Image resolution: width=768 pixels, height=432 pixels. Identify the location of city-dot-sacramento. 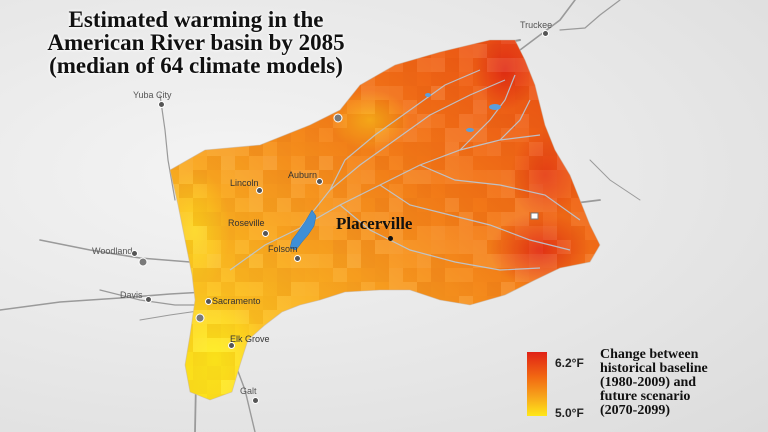
(208, 301).